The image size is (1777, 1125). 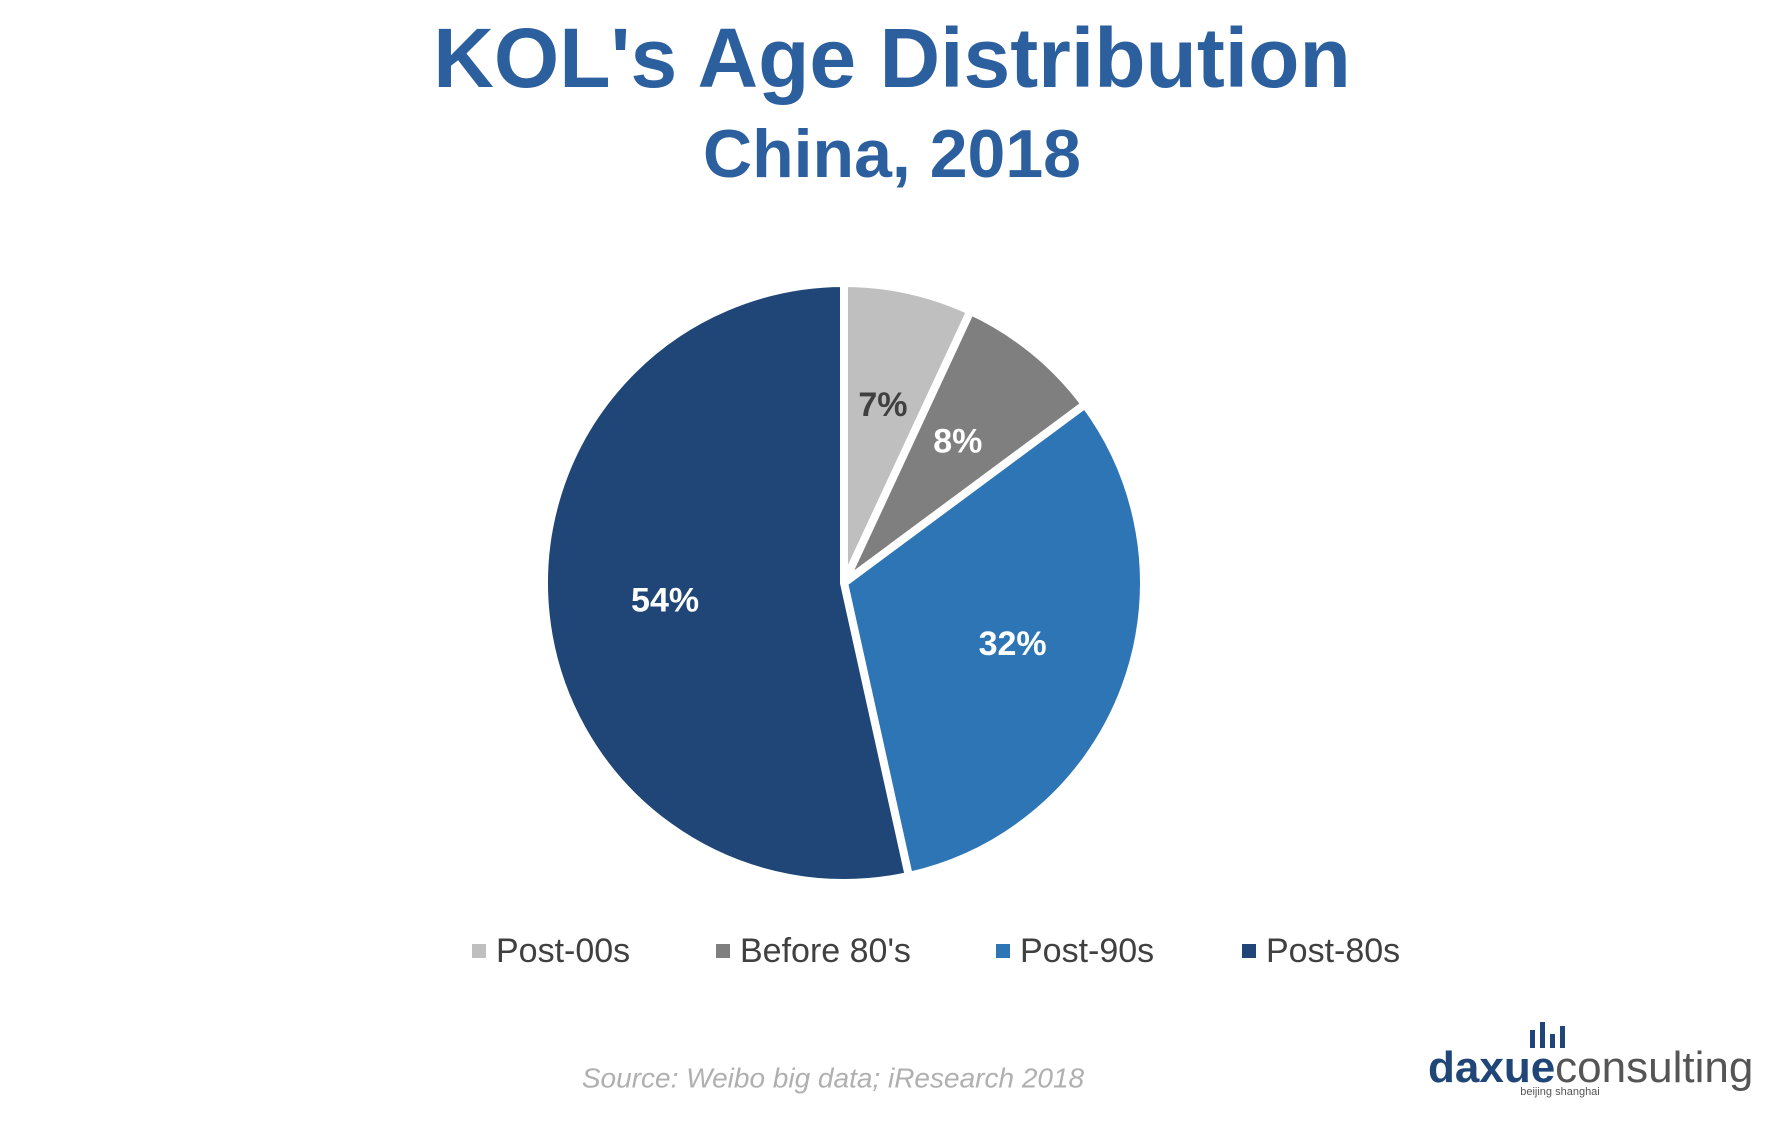 I want to click on logo-text: daxueconsulting, so click(x=1590, y=1067).